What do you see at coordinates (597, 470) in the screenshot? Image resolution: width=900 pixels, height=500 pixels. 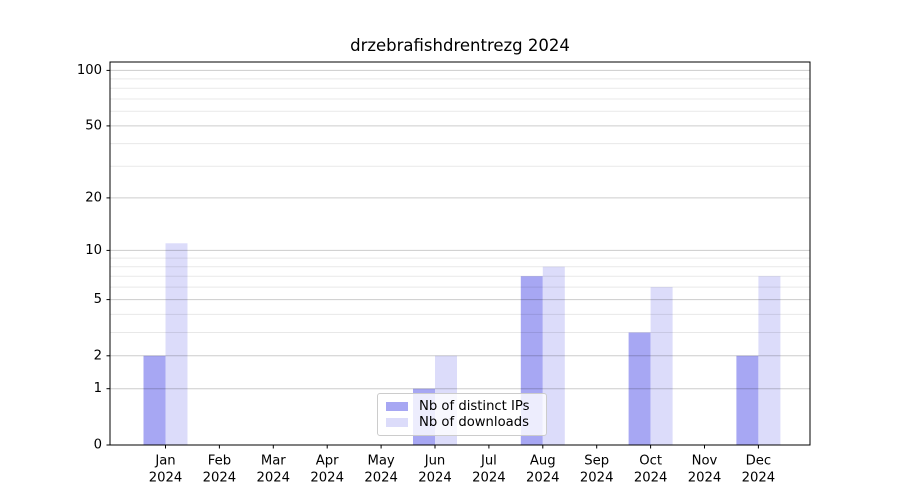 I see `x-axis-tick-label: Sep 2024` at bounding box center [597, 470].